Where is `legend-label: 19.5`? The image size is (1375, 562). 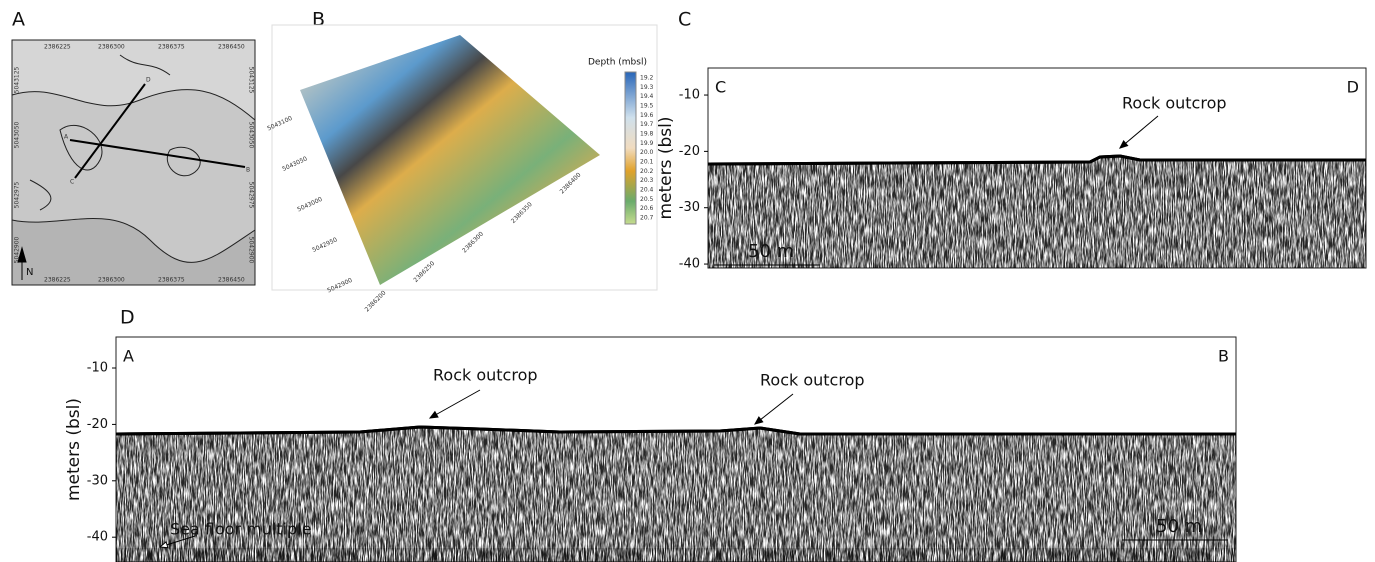 legend-label: 19.5 is located at coordinates (647, 106).